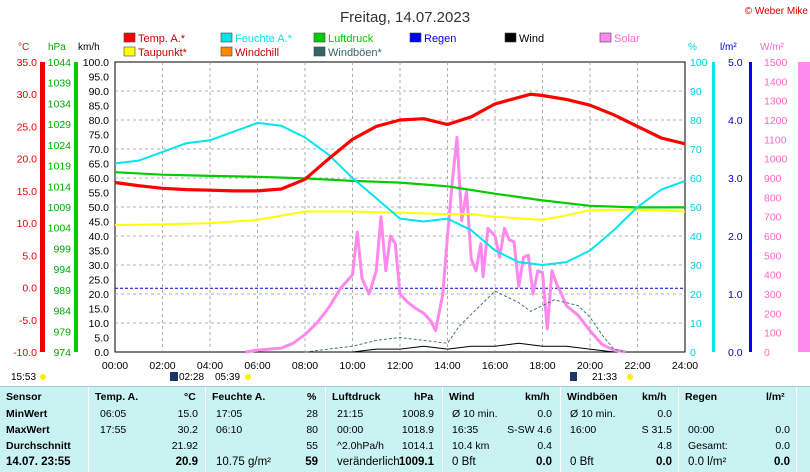  Describe the element at coordinates (101, 339) in the screenshot. I see `tick-wind-19: 5.0` at that location.